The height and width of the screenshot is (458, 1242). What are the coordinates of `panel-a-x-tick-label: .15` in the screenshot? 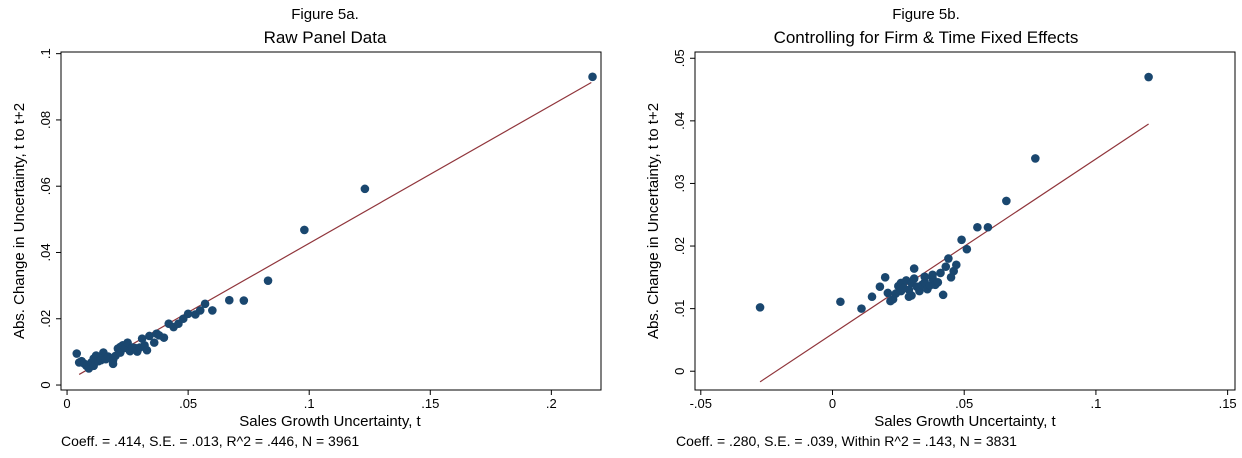 It's located at (430, 403).